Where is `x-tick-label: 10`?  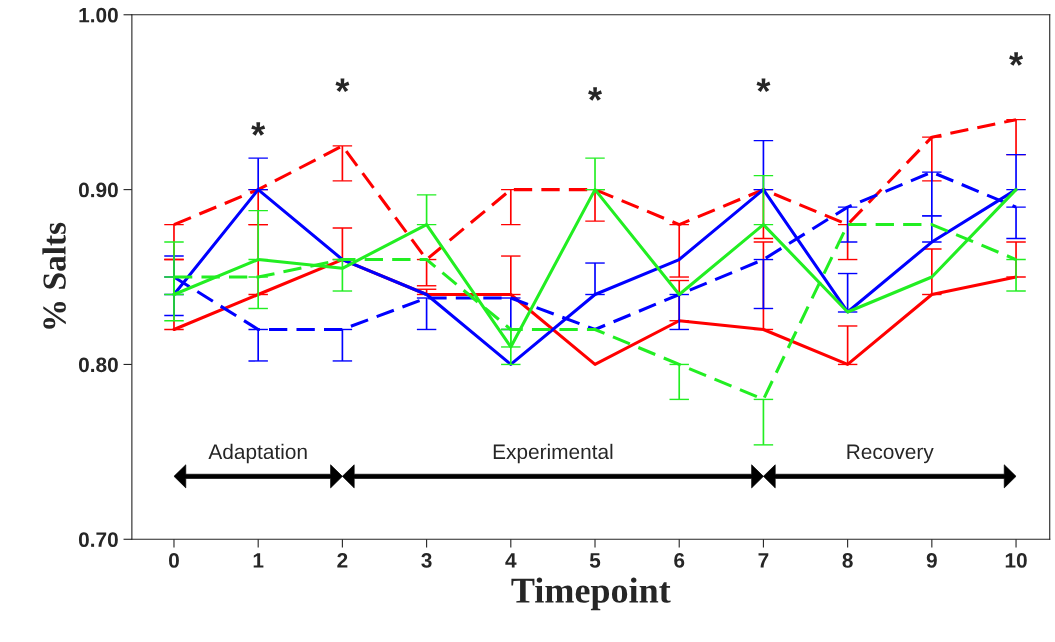 x-tick-label: 10 is located at coordinates (1016, 560).